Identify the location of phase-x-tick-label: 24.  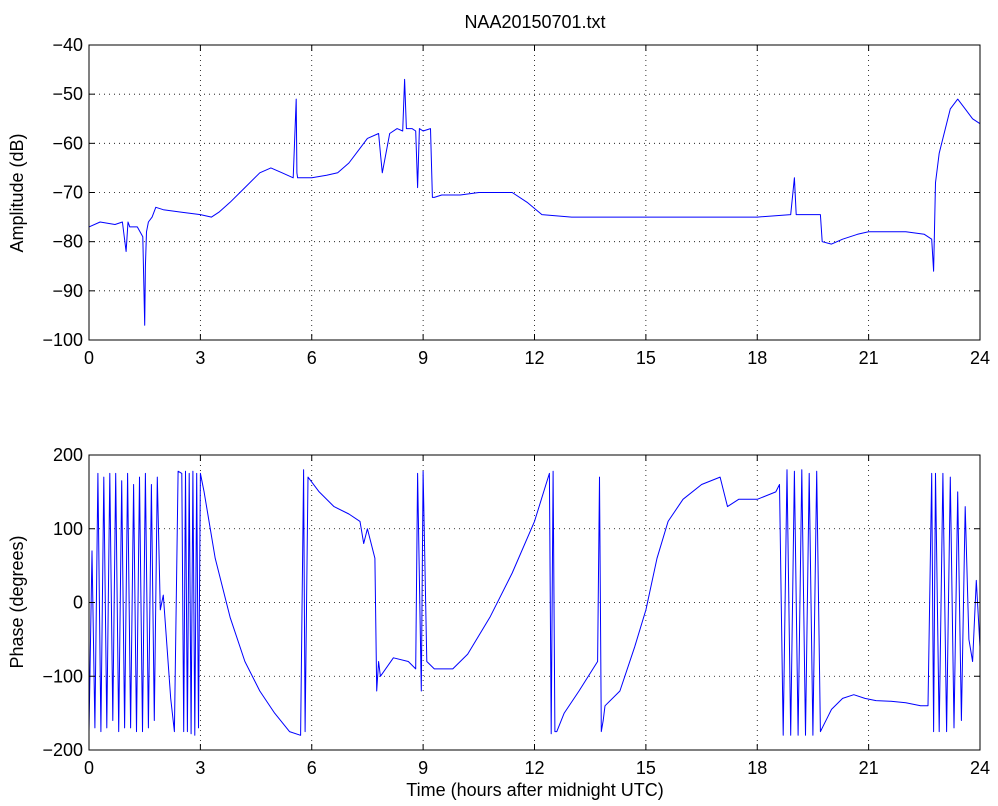
(980, 768).